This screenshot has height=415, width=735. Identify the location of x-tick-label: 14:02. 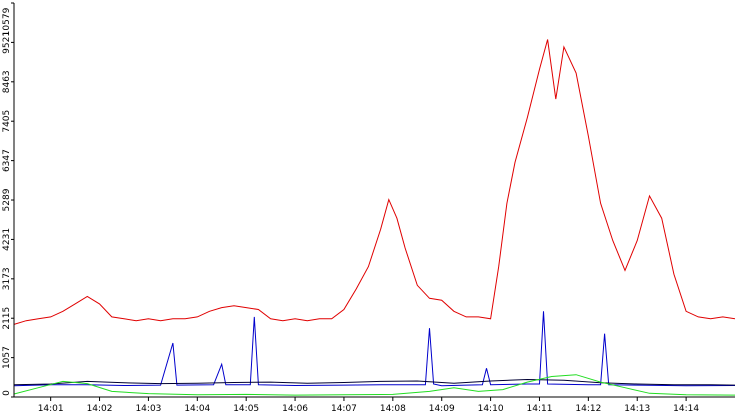
(100, 409).